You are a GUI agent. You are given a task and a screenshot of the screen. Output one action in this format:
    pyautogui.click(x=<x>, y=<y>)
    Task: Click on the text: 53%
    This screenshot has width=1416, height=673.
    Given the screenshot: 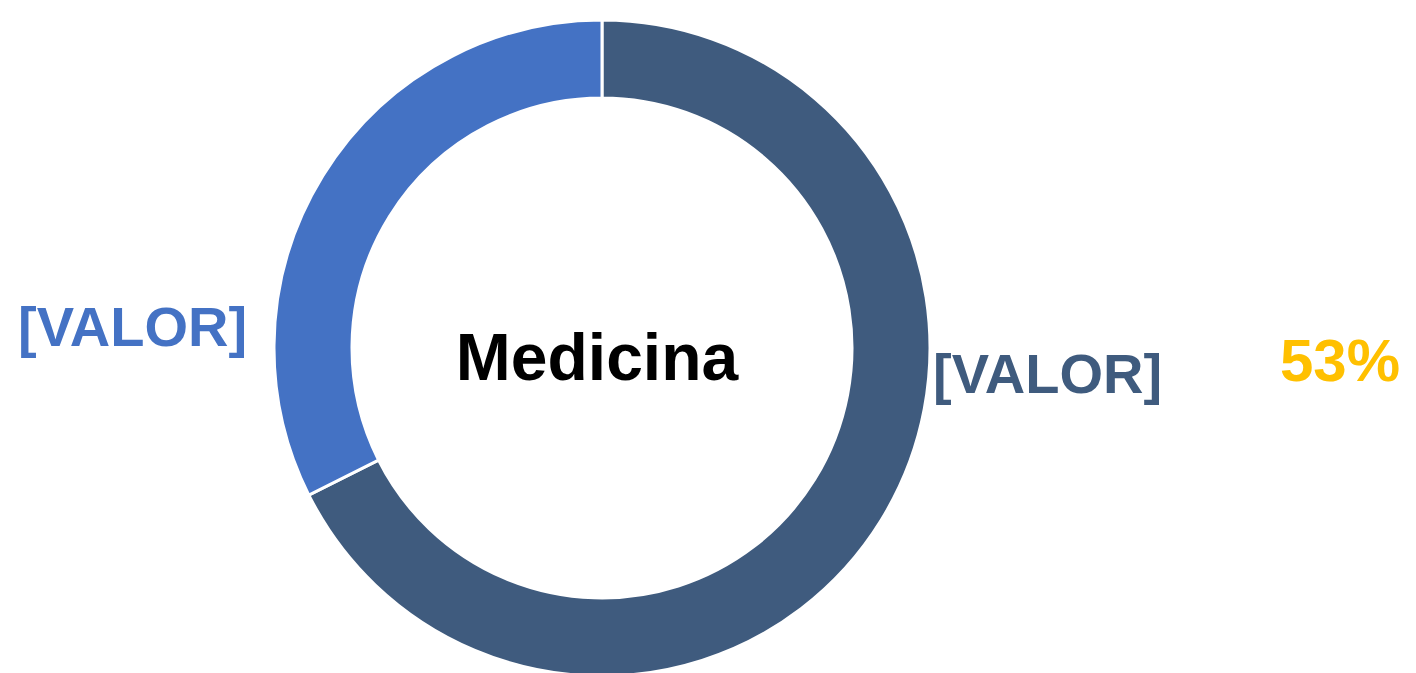 What is the action you would take?
    pyautogui.click(x=1339, y=360)
    